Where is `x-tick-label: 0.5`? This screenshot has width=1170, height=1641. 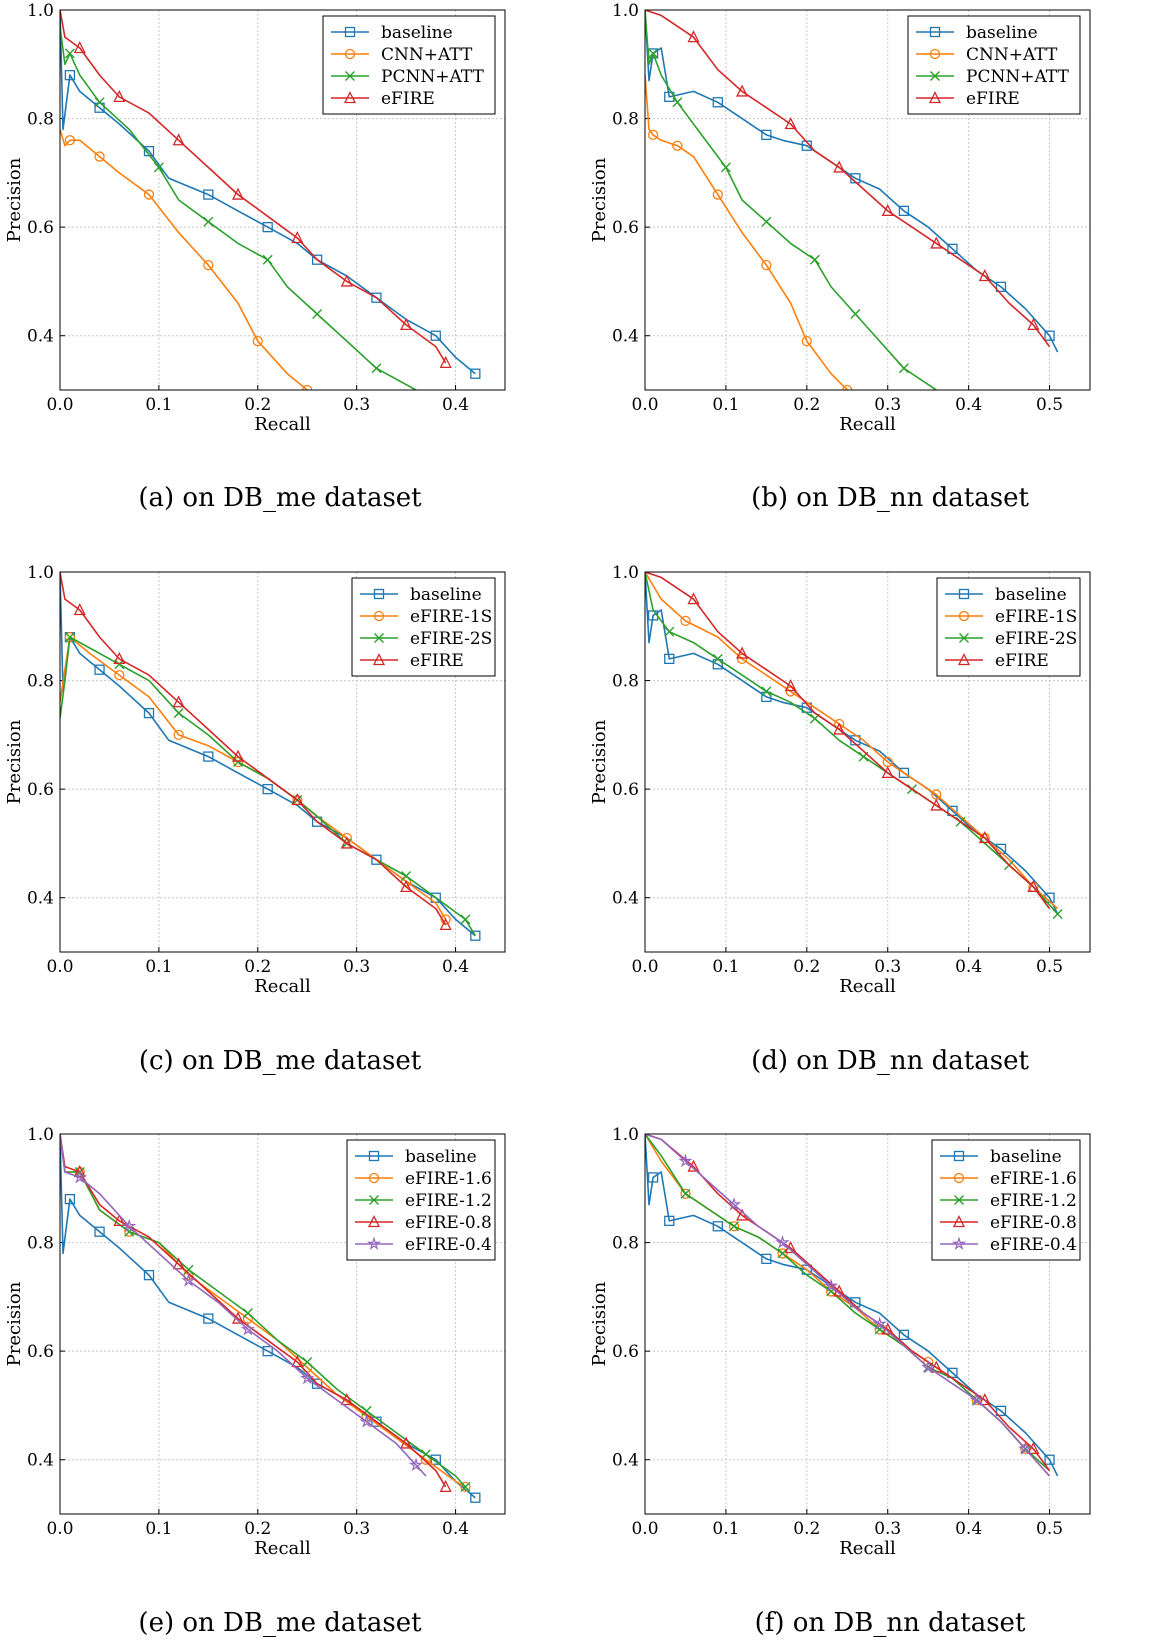
x-tick-label: 0.5 is located at coordinates (1049, 1529).